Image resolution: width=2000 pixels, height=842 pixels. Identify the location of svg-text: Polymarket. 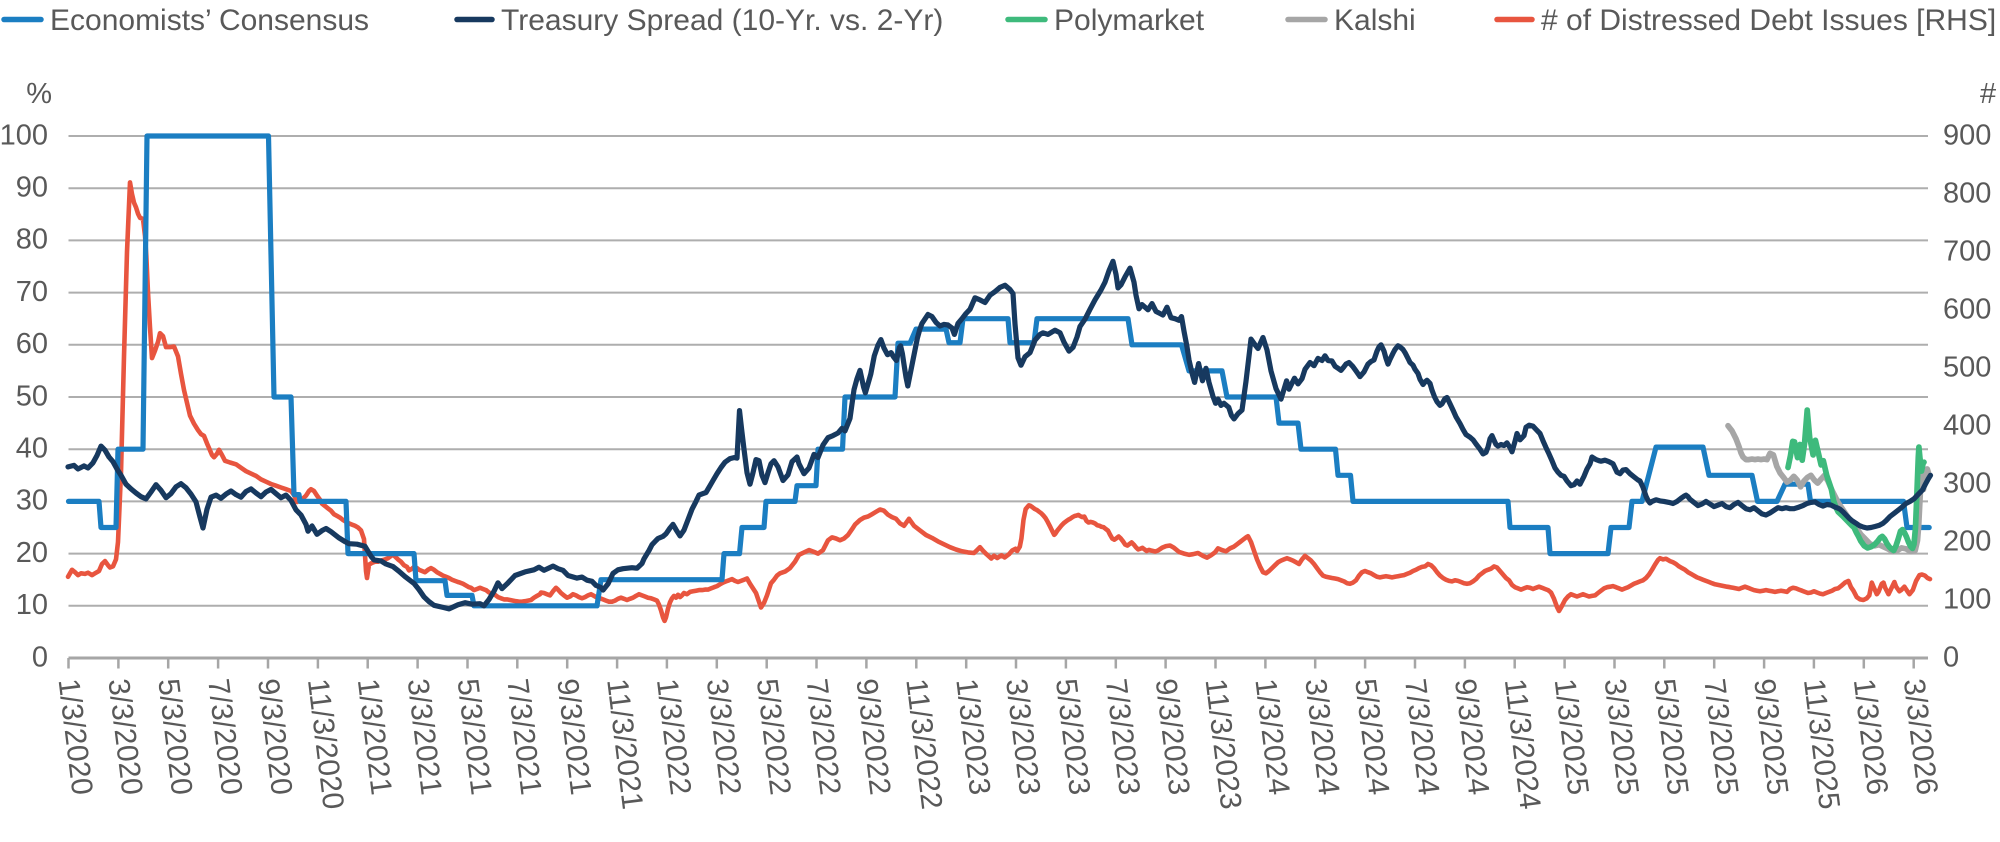
(1129, 20).